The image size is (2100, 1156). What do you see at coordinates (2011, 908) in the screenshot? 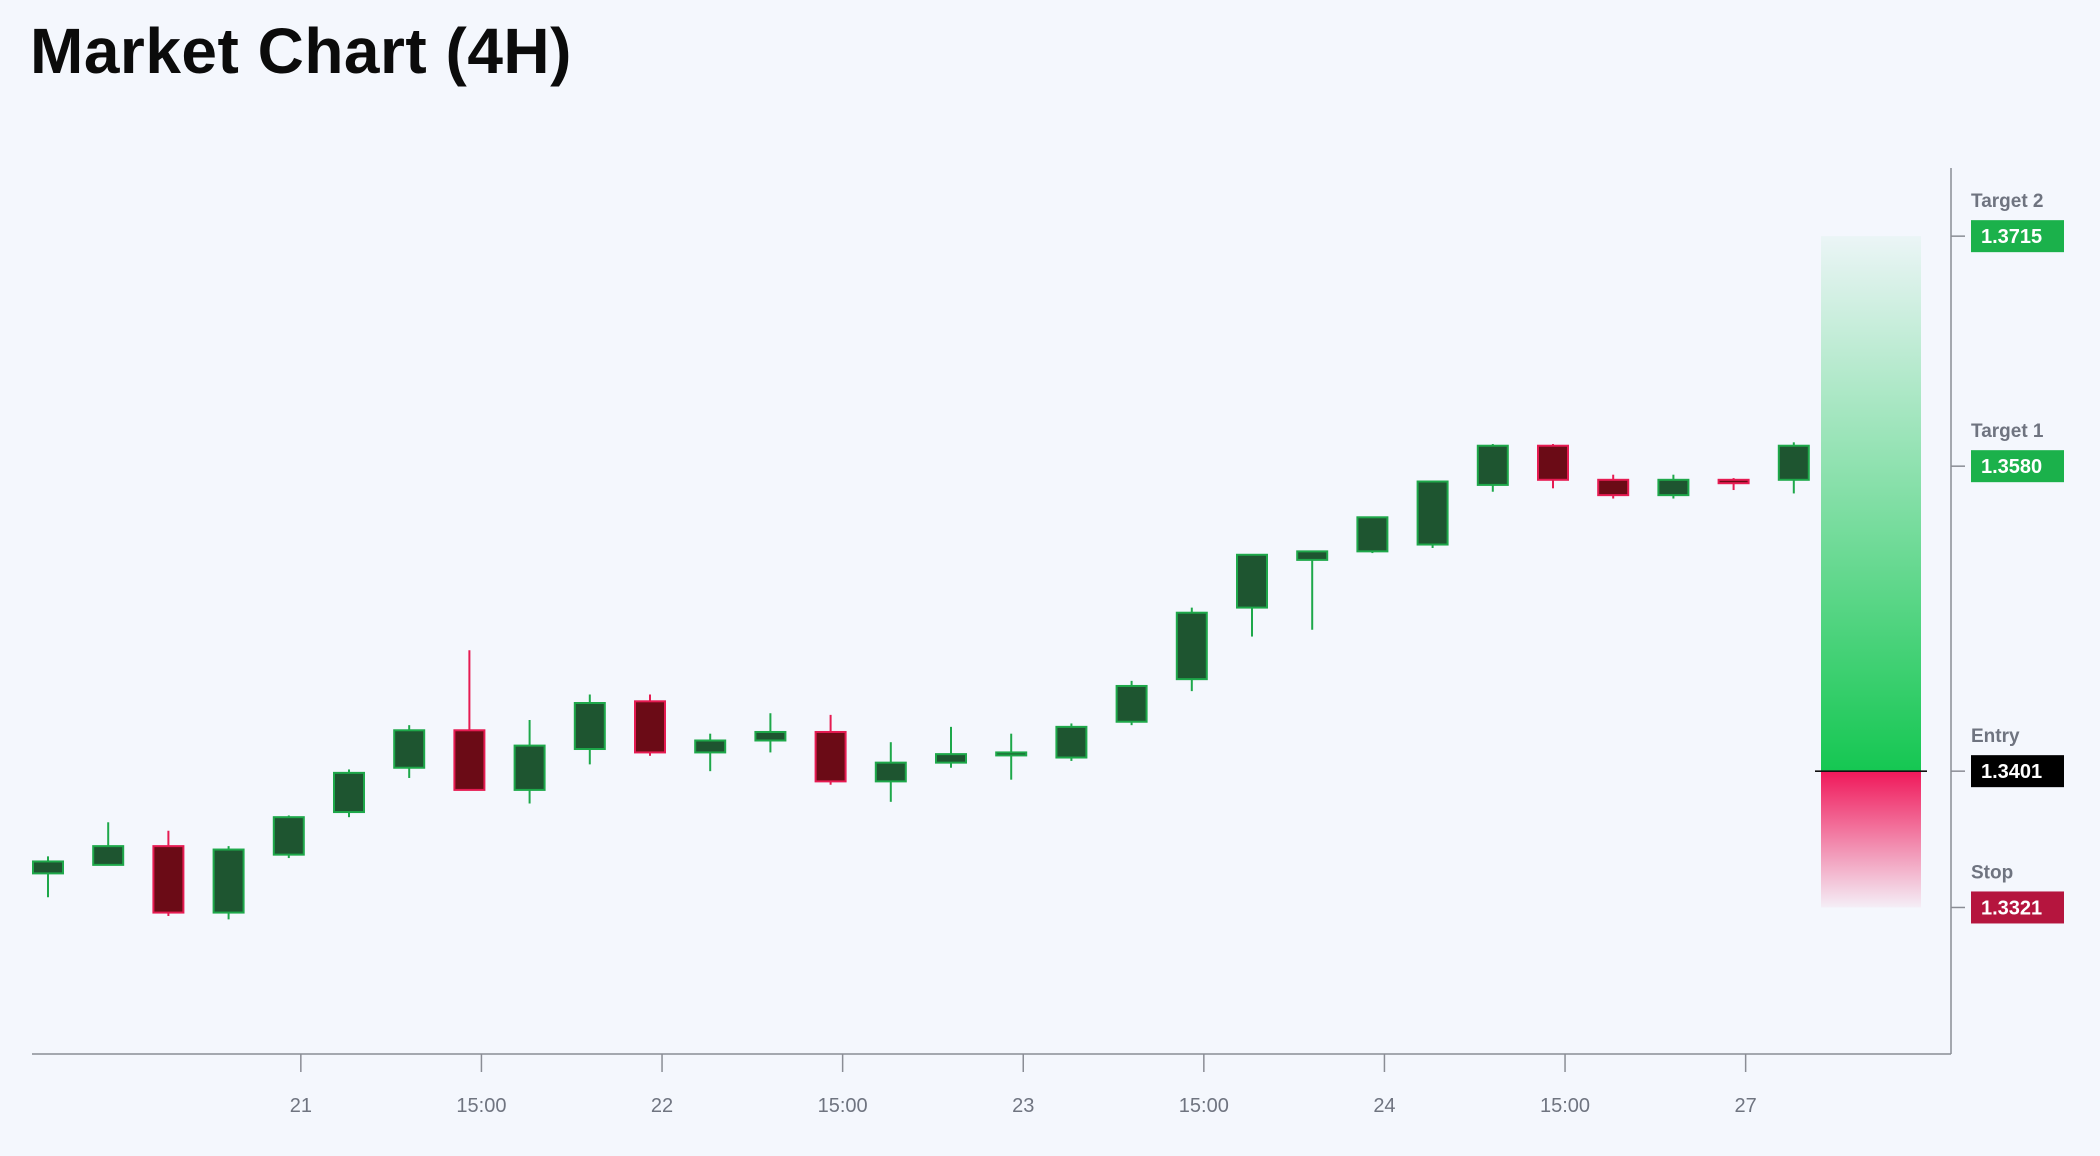
I see `level-value: 1.3321` at bounding box center [2011, 908].